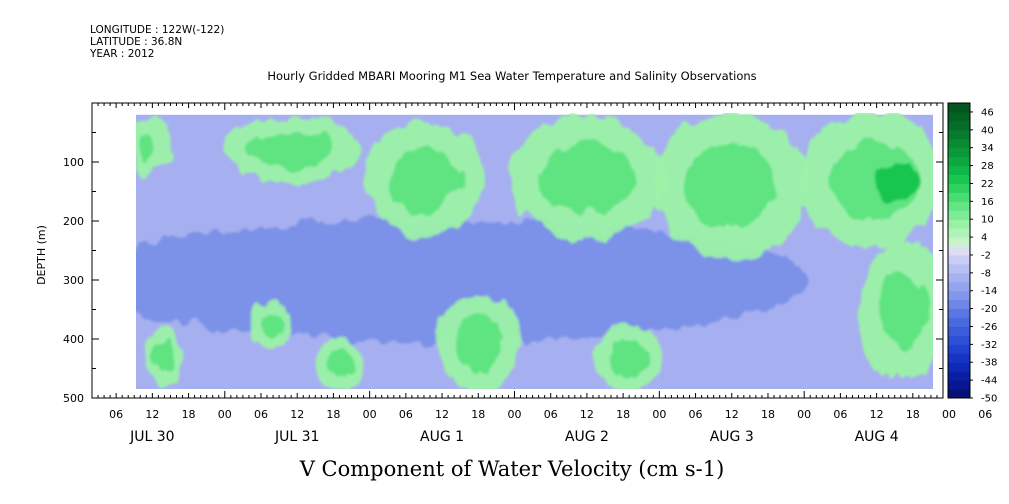 This screenshot has height=504, width=1009. What do you see at coordinates (989, 363) in the screenshot?
I see `colorbar-tick-label: -38` at bounding box center [989, 363].